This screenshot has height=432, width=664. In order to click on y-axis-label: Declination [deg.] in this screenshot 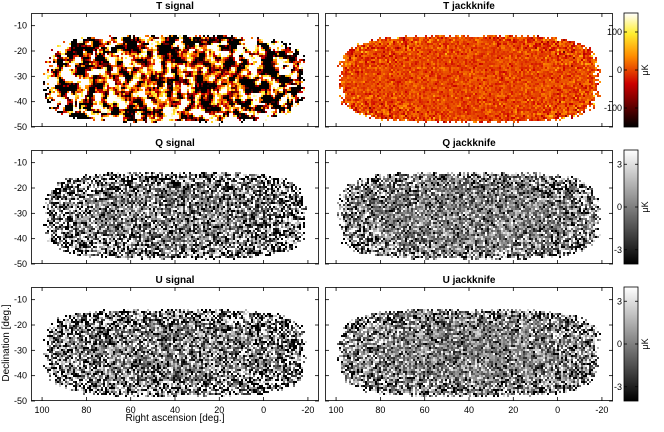, I will do `click(6, 342)`.